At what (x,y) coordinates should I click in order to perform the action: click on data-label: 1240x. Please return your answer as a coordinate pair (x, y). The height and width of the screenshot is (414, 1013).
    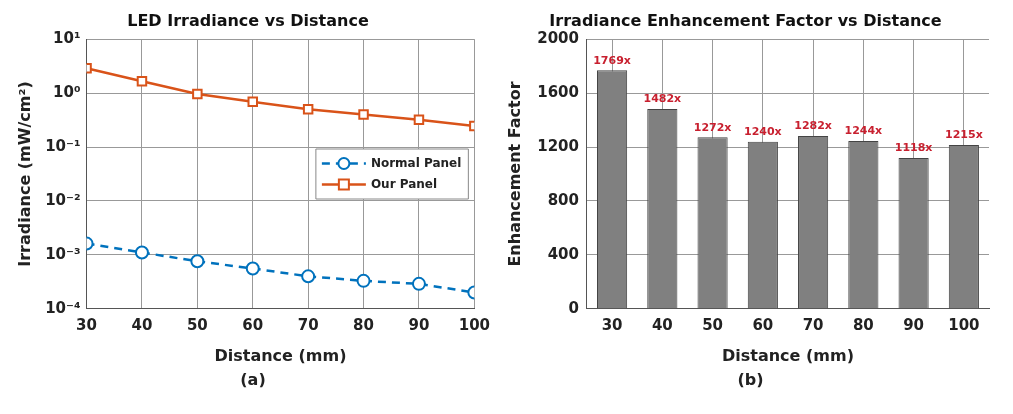
    Looking at the image, I should click on (762, 132).